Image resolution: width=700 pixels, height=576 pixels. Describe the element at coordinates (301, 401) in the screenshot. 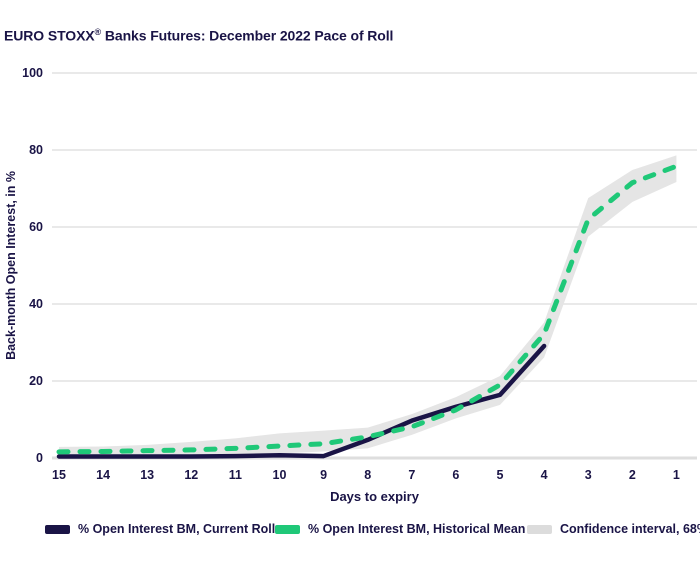

I see `current-roll-line` at that location.